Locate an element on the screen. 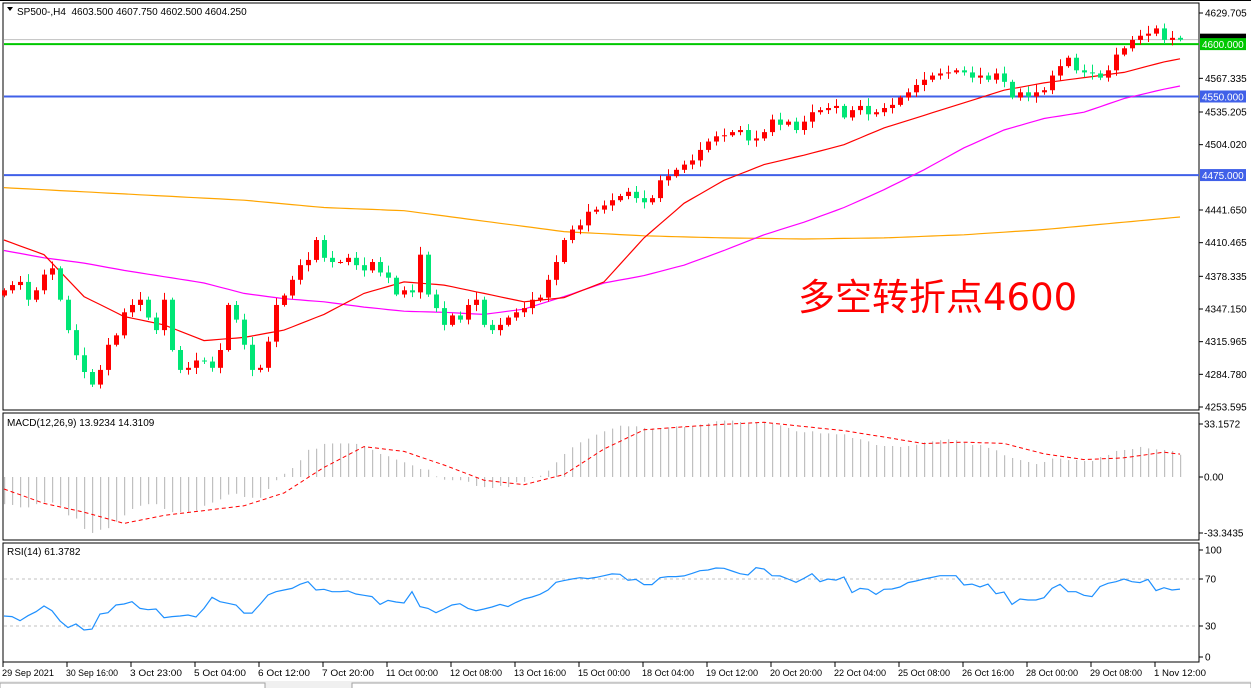  x-tick-label: 13 Oct 16:00 is located at coordinates (540, 673).